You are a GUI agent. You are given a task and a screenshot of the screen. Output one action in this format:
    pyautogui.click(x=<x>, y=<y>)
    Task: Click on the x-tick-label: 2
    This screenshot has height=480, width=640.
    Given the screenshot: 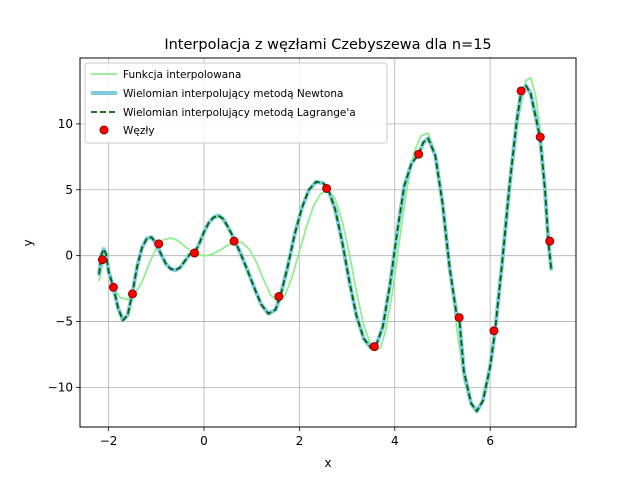 What is the action you would take?
    pyautogui.click(x=300, y=441)
    